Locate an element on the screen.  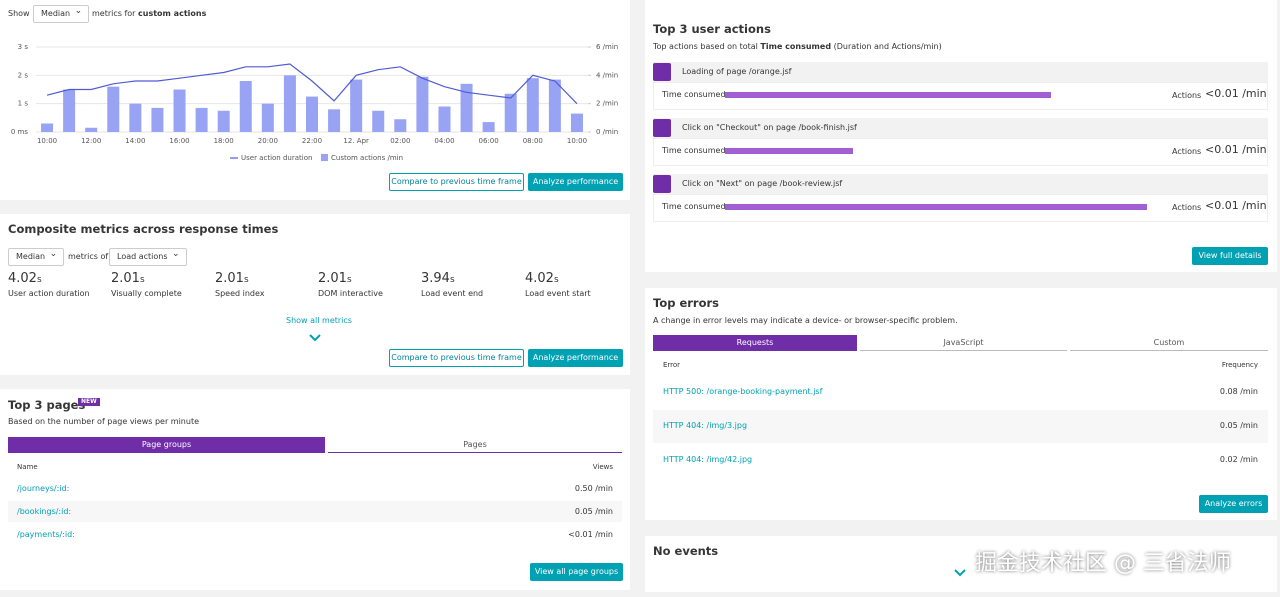
metric-label: Load event start is located at coordinates (558, 293).